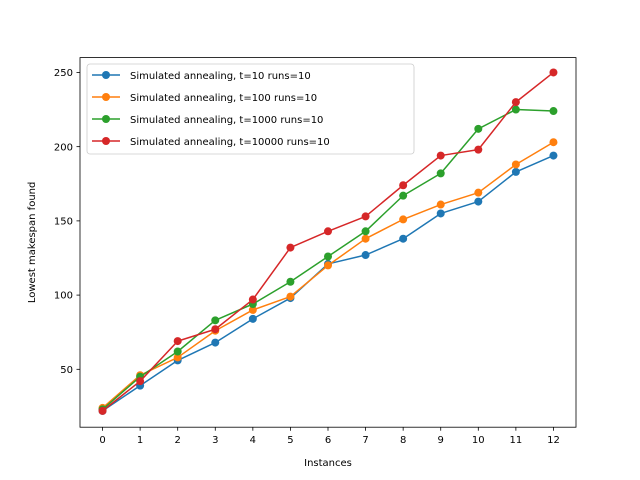  Describe the element at coordinates (32, 242) in the screenshot. I see `y-axis-label: Lowest makespan found` at that location.